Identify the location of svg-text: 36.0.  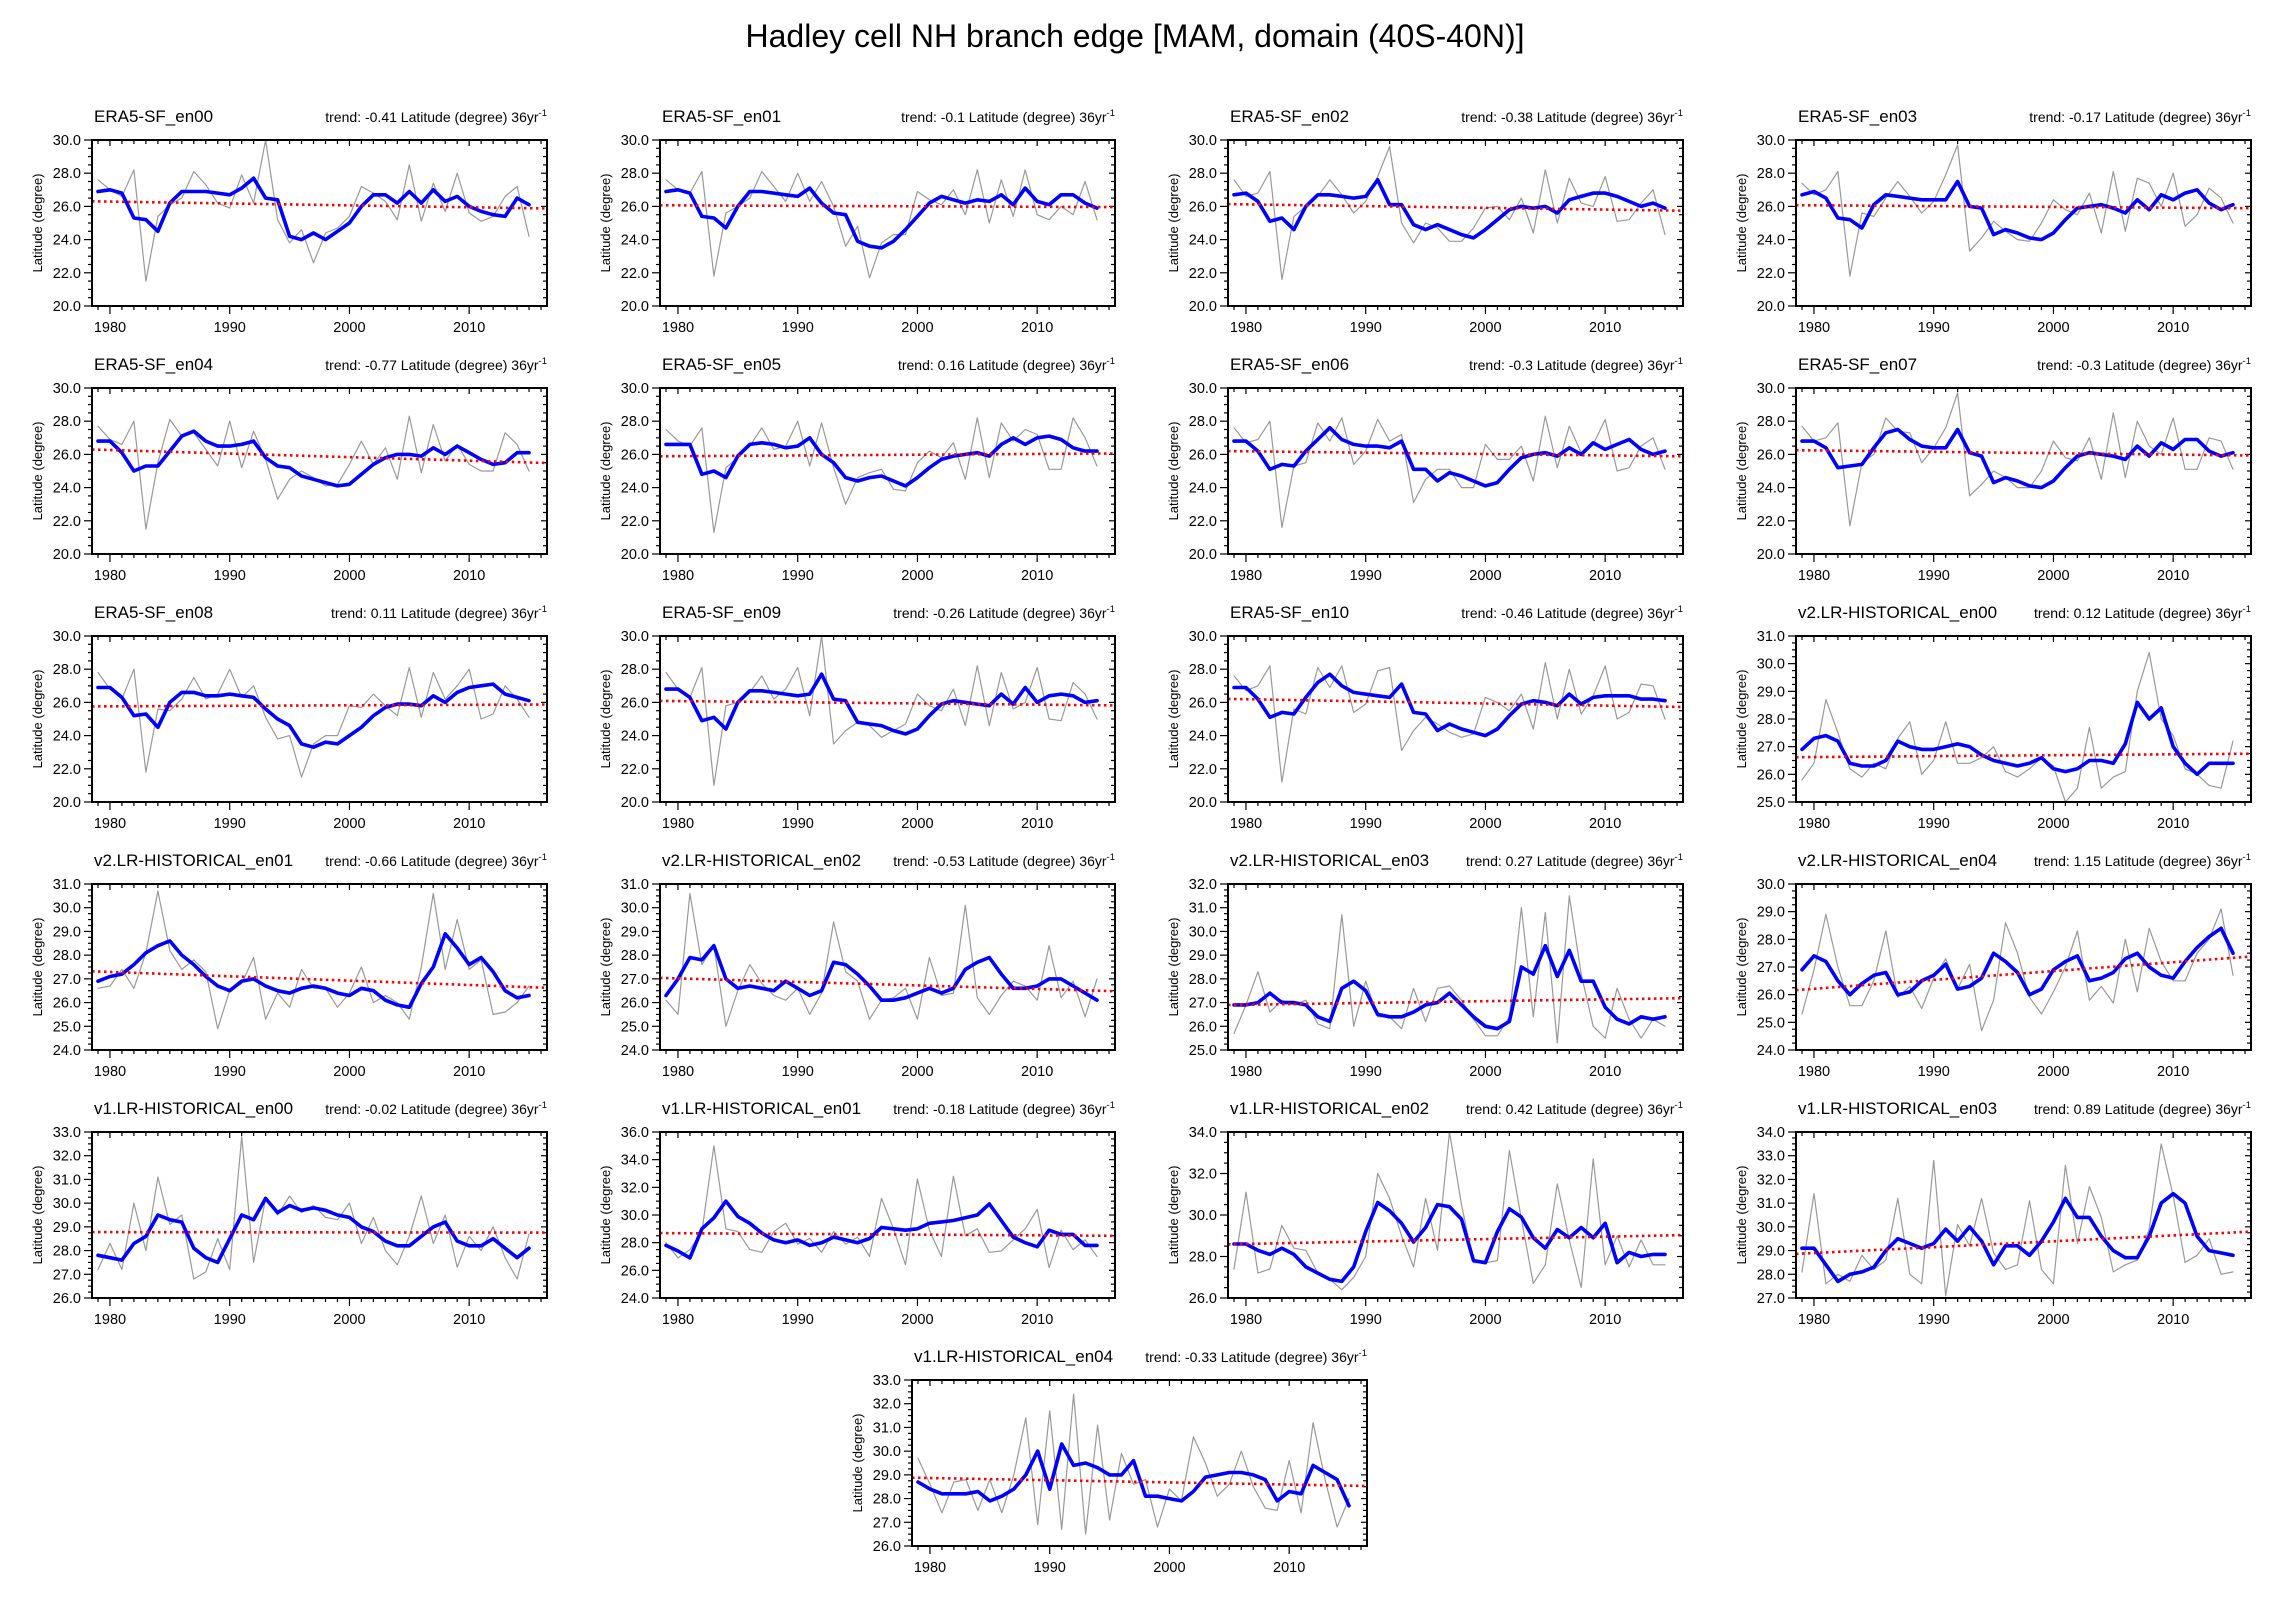
(635, 1133).